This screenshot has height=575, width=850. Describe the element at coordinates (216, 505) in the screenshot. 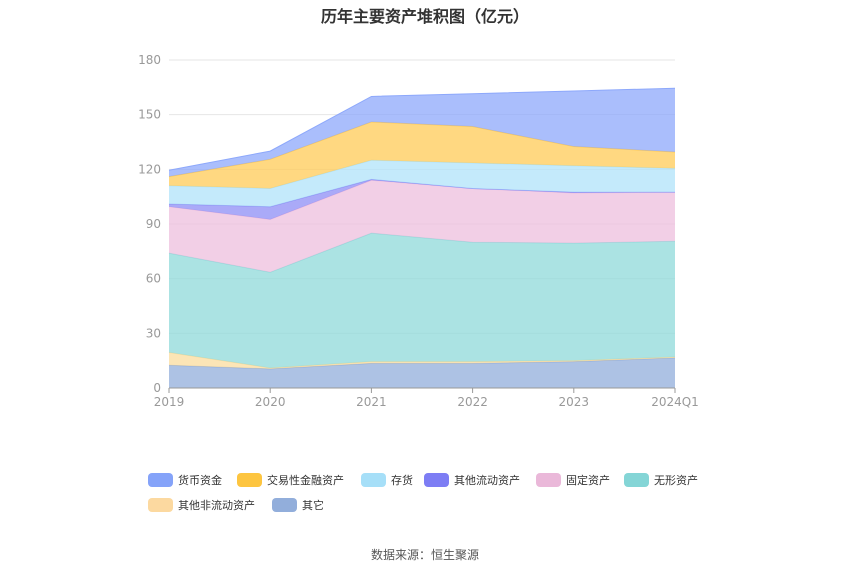

I see `legend-label: 其他非流动资产` at that location.